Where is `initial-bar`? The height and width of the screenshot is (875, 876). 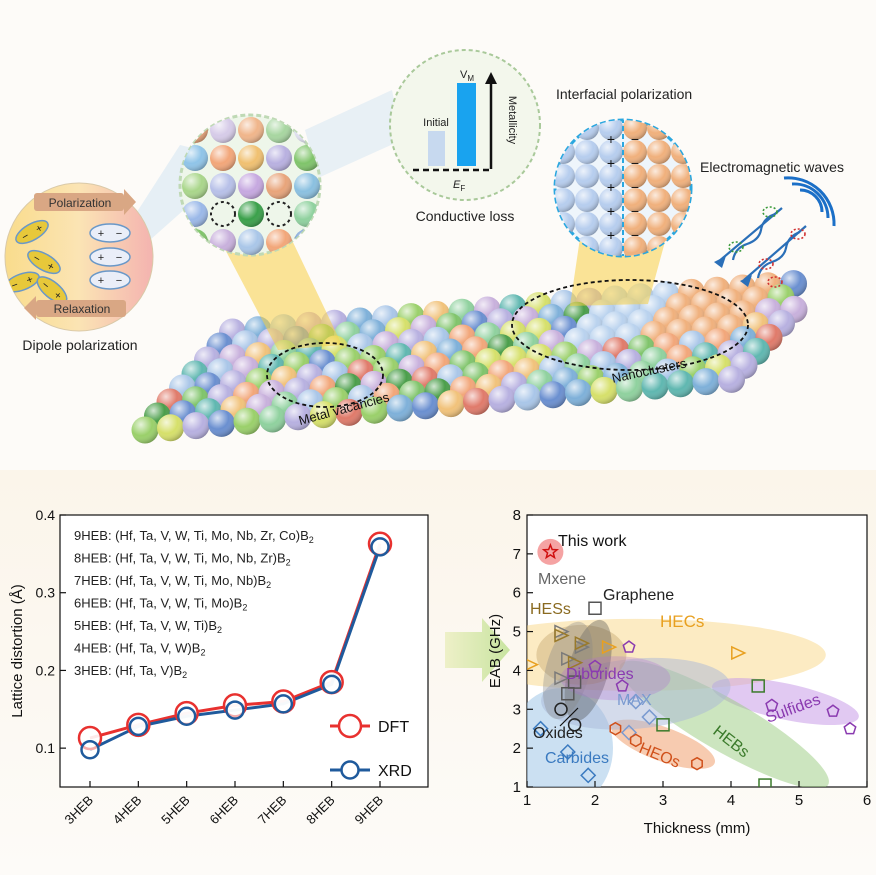 initial-bar is located at coordinates (436, 148).